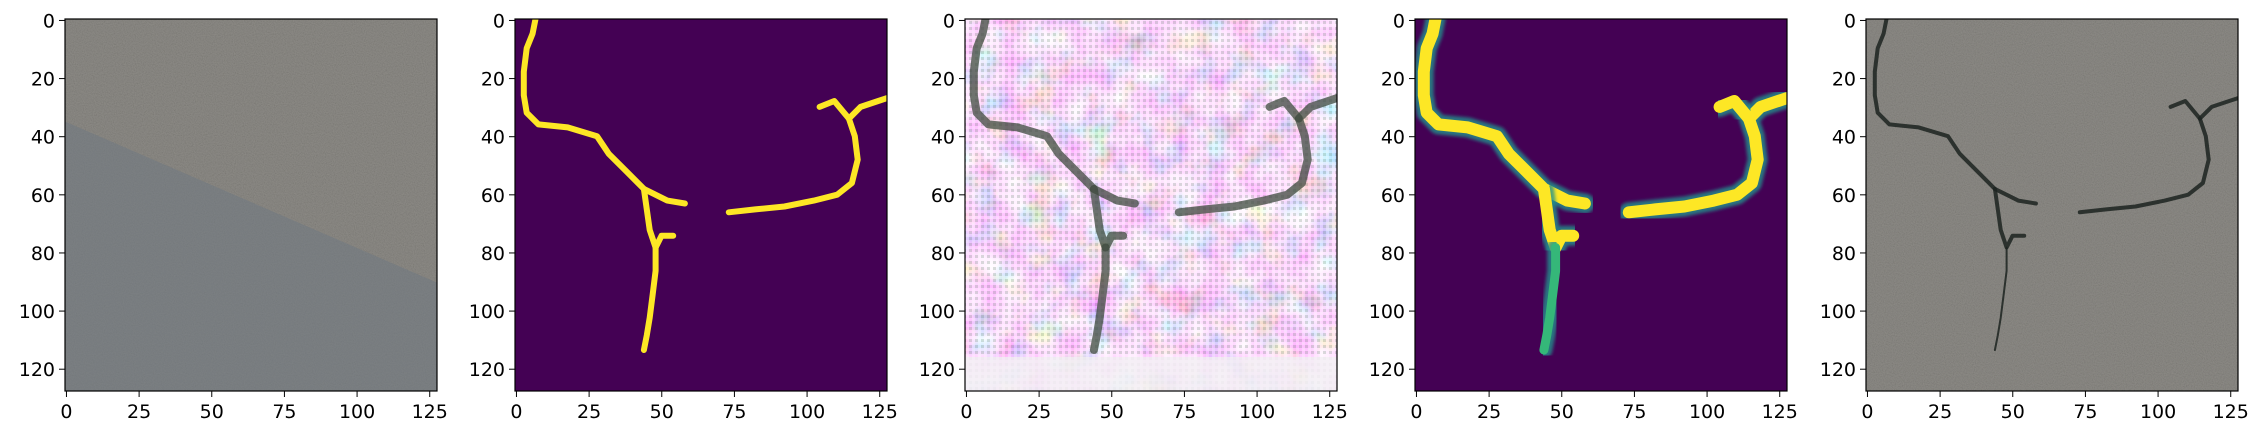 Image resolution: width=2259 pixels, height=440 pixels. Describe the element at coordinates (251, 256) in the screenshot. I see `shadow-region` at that location.